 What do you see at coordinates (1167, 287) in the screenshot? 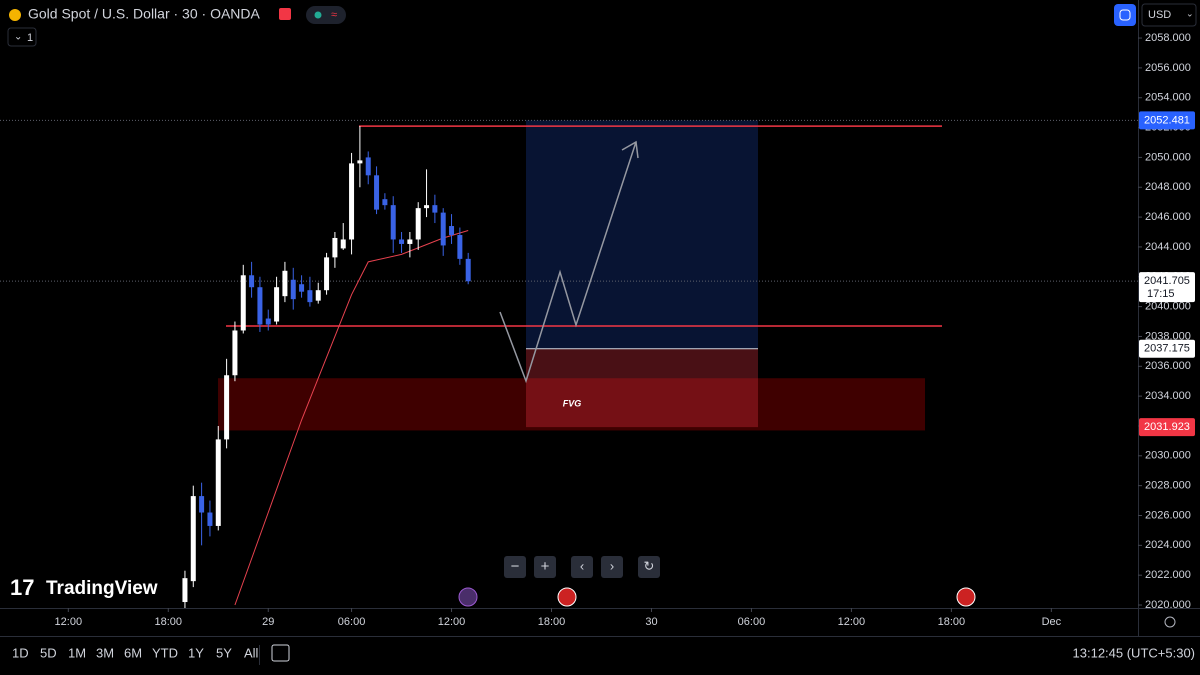
I see `last-price-bg` at bounding box center [1167, 287].